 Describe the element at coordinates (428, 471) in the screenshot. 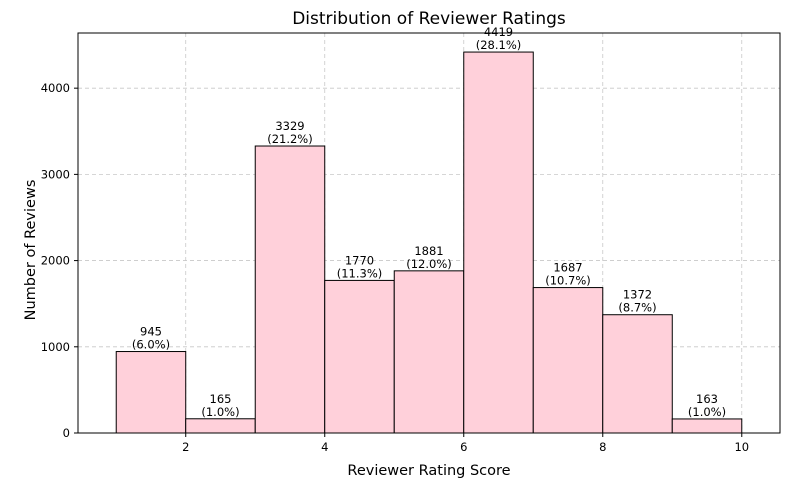

I see `x-axis-label: Reviewer Rating Score` at that location.